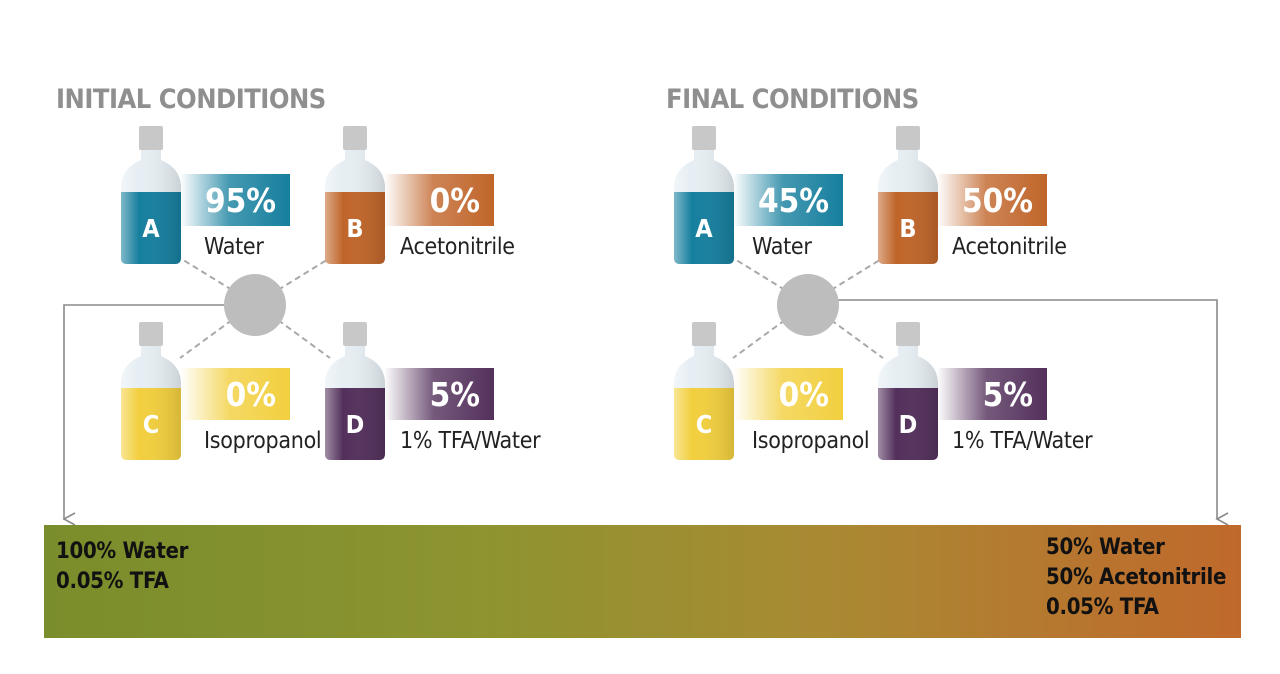 Image resolution: width=1280 pixels, height=674 pixels. I want to click on initial-bottle-d: D, so click(355, 392).